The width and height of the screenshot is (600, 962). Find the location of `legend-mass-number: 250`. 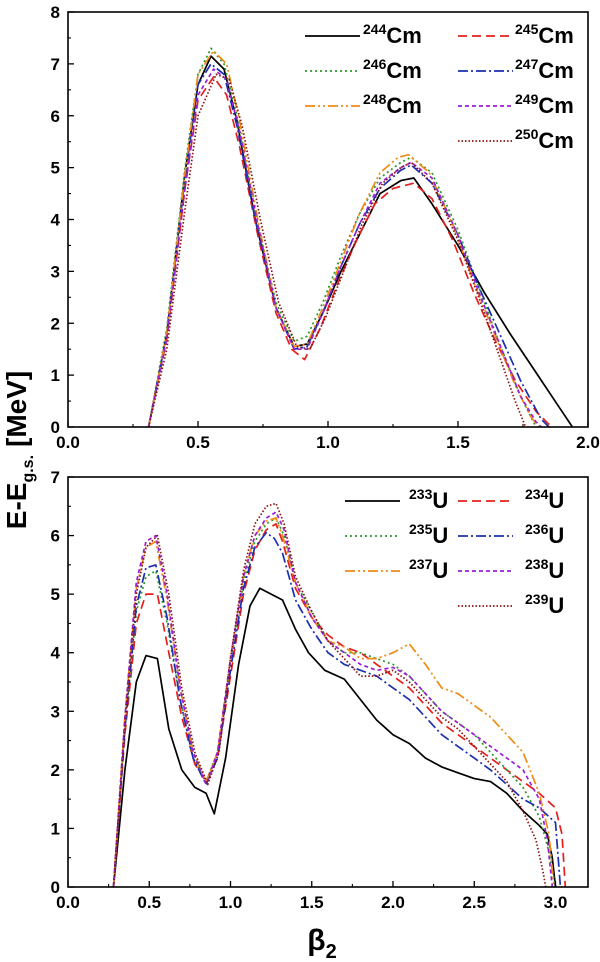

legend-mass-number: 250 is located at coordinates (527, 134).